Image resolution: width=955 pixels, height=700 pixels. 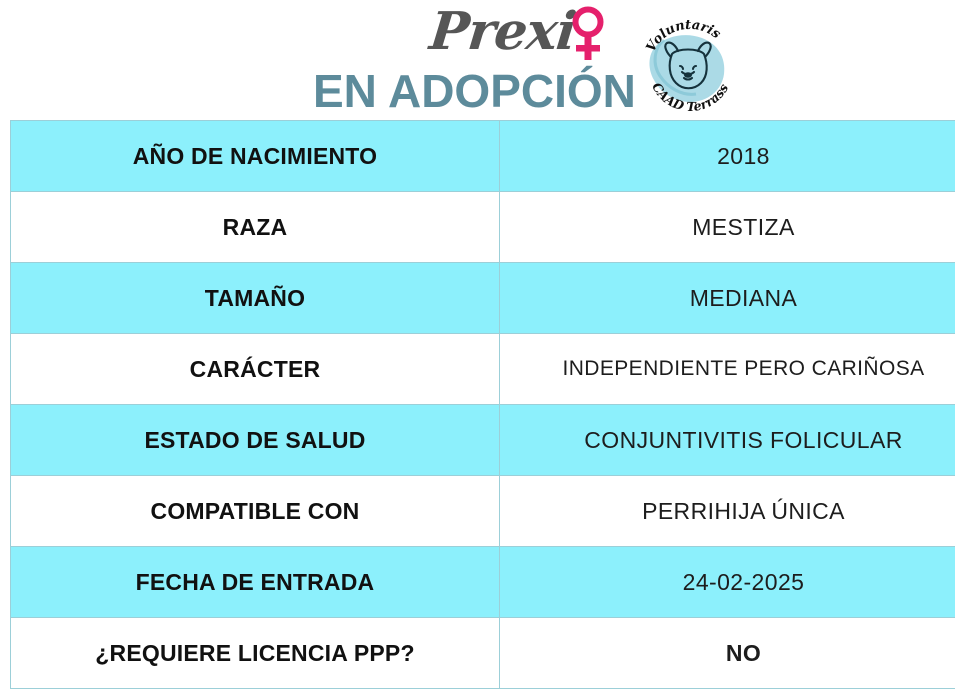 I want to click on table-row: TAMAÑO MEDIANA, so click(x=482, y=298).